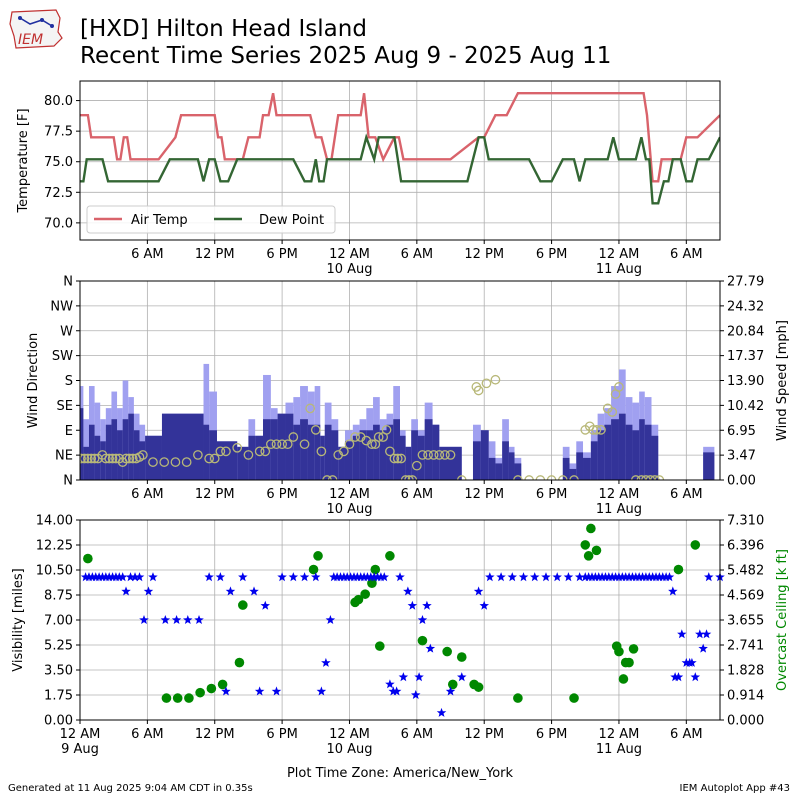 This screenshot has width=800, height=800. I want to click on y-tick-label: 3.50, so click(58, 671).